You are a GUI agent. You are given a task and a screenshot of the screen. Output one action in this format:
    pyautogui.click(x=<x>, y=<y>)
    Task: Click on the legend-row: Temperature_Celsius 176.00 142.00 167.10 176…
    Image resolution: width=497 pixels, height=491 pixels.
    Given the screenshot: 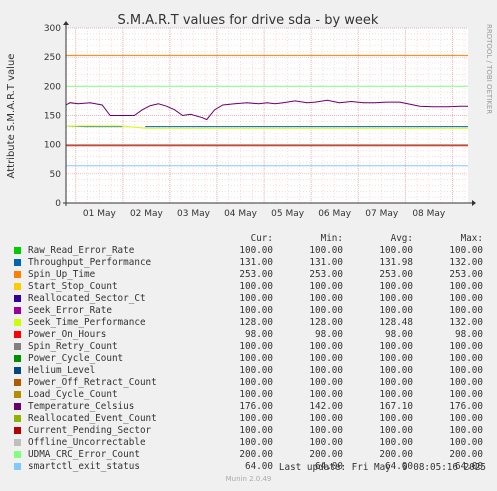 What is the action you would take?
    pyautogui.click(x=251, y=407)
    